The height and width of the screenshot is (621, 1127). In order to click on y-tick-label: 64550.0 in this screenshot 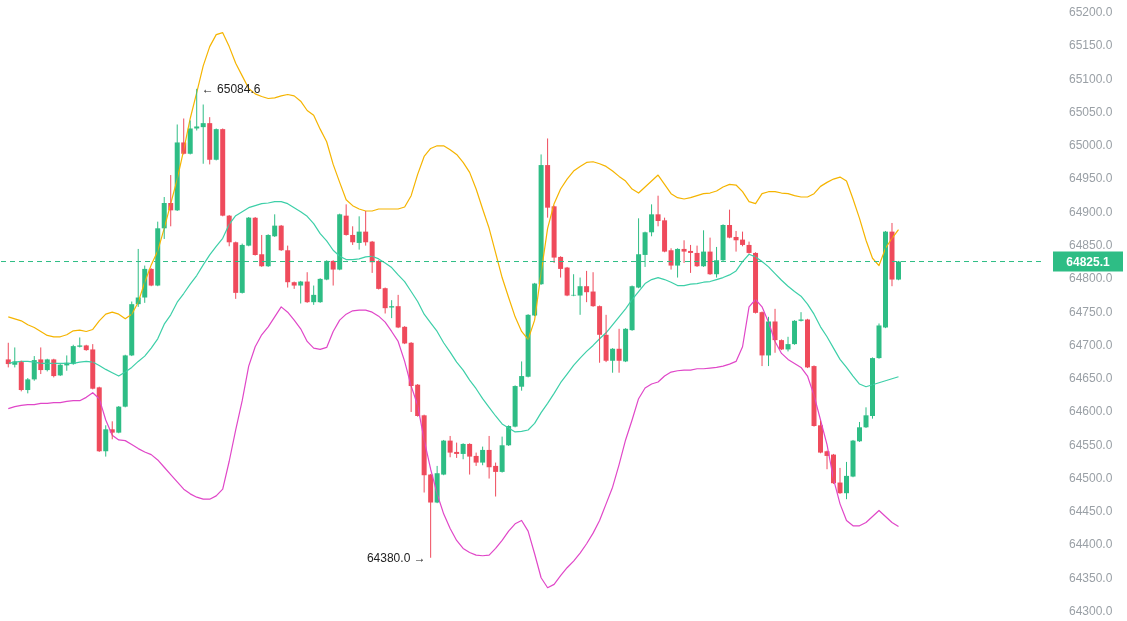, I will do `click(1091, 444)`.